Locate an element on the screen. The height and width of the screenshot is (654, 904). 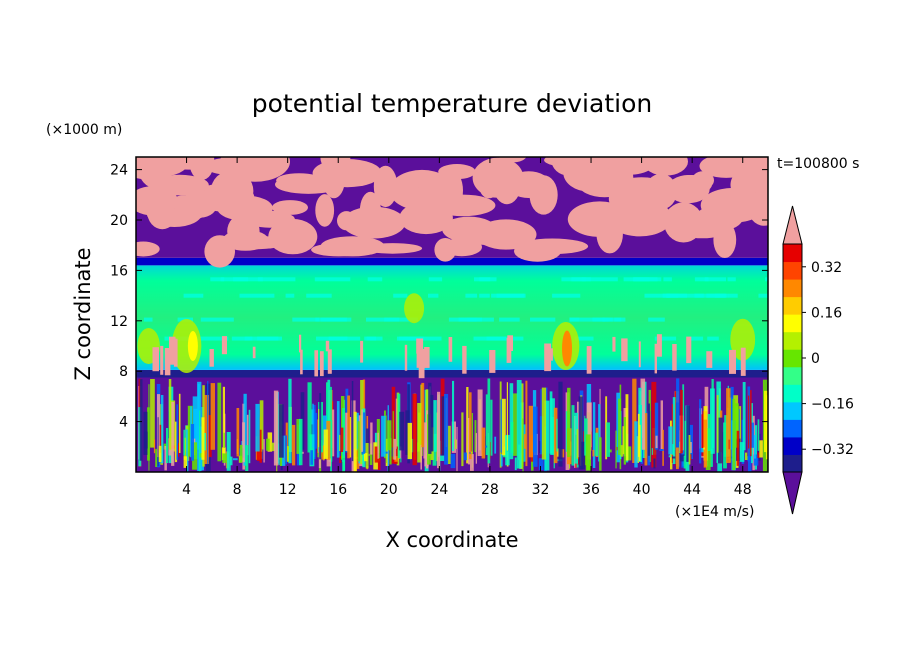
y-tick-label: 20 is located at coordinates (119, 221).